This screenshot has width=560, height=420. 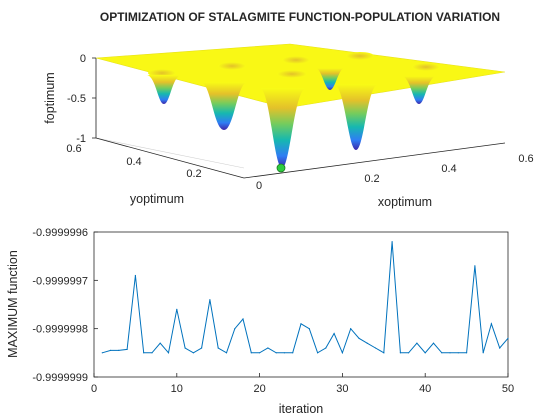 What do you see at coordinates (83, 59) in the screenshot?
I see `z-tick-label: 0` at bounding box center [83, 59].